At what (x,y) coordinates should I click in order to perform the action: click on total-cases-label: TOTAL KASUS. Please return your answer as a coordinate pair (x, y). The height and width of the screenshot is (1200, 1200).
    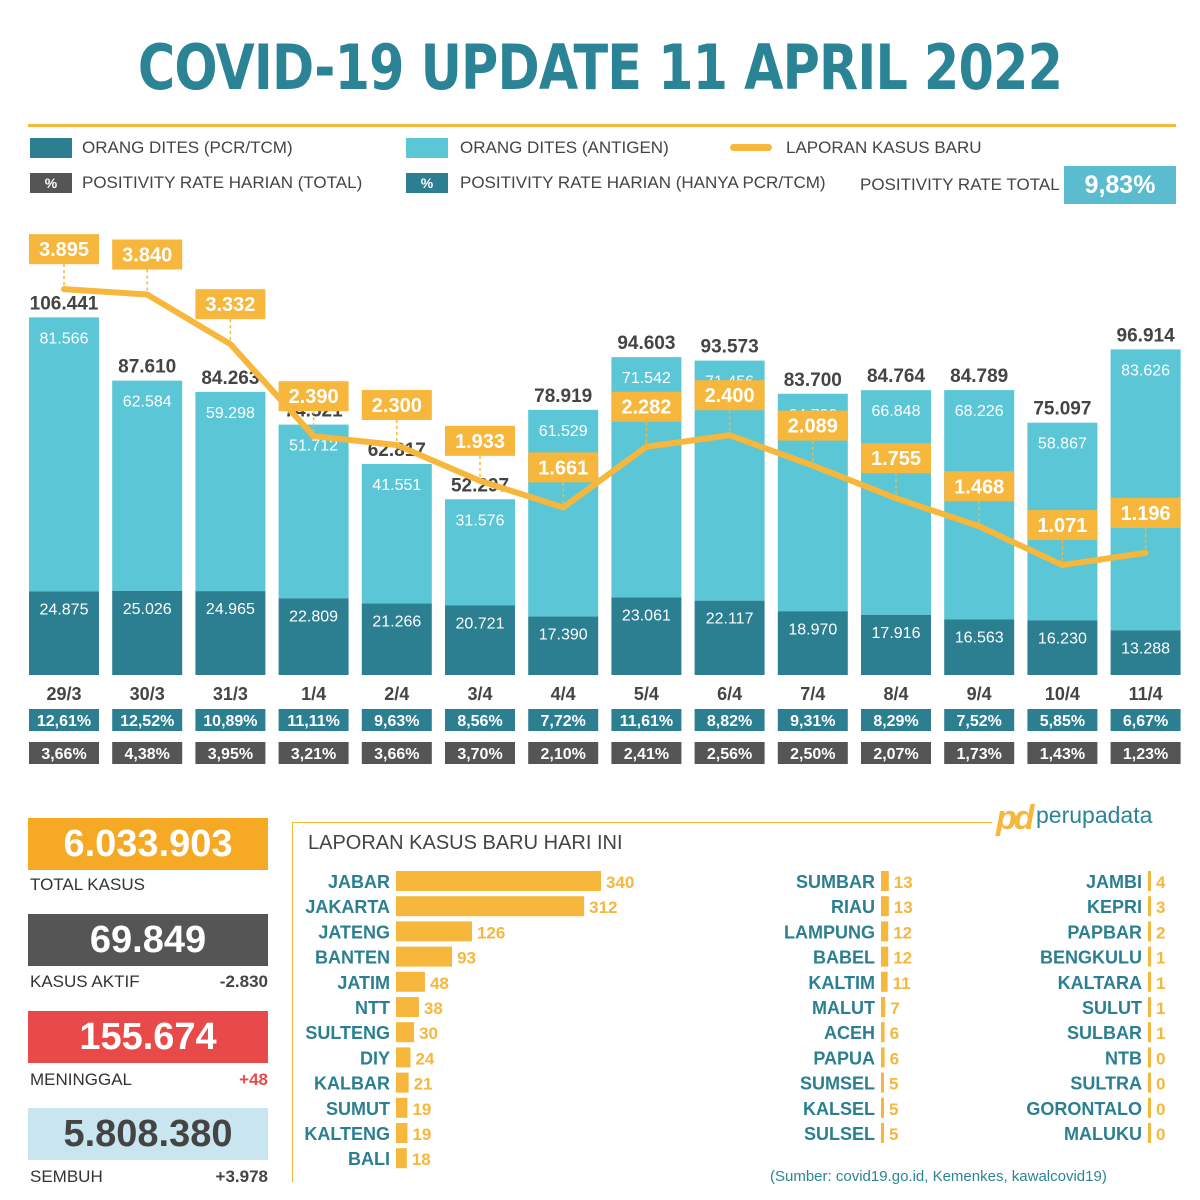
    Looking at the image, I should click on (87, 884).